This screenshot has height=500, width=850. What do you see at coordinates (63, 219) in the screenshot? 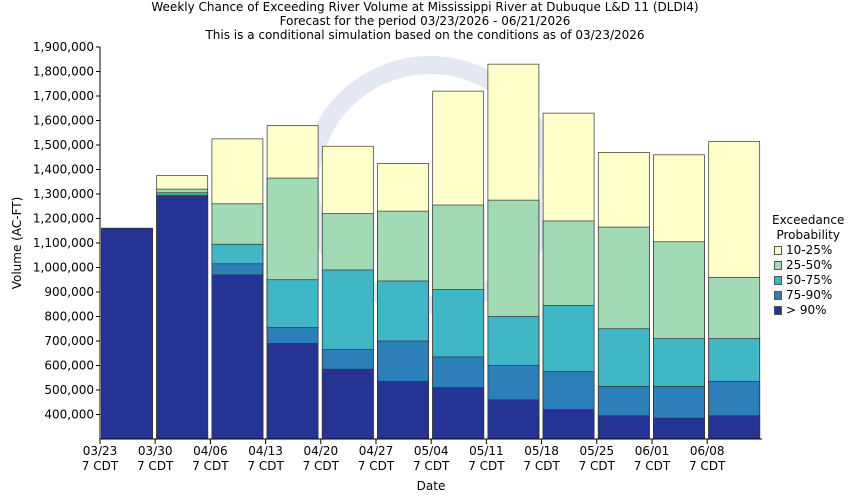
I see `y-tick-label: 1,200,000` at bounding box center [63, 219].